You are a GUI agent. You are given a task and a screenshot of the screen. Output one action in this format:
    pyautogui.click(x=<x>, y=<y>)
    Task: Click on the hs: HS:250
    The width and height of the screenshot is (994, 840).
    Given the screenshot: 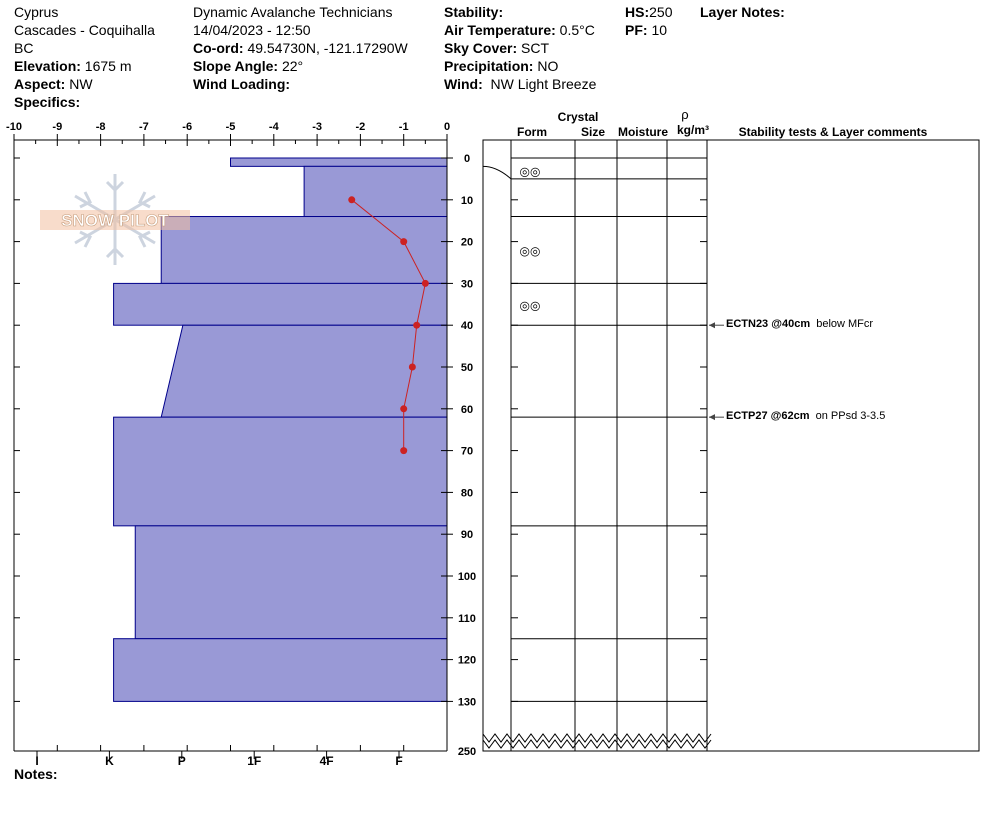 What is the action you would take?
    pyautogui.click(x=649, y=12)
    